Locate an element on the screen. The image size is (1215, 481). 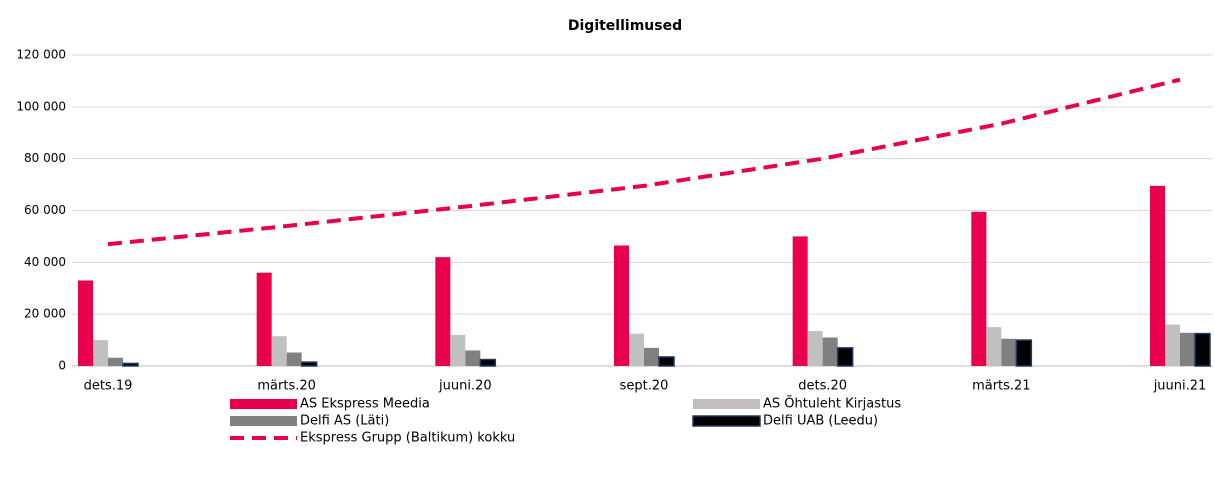
legend-label: Delfi UAB (Leedu) is located at coordinates (820, 421).